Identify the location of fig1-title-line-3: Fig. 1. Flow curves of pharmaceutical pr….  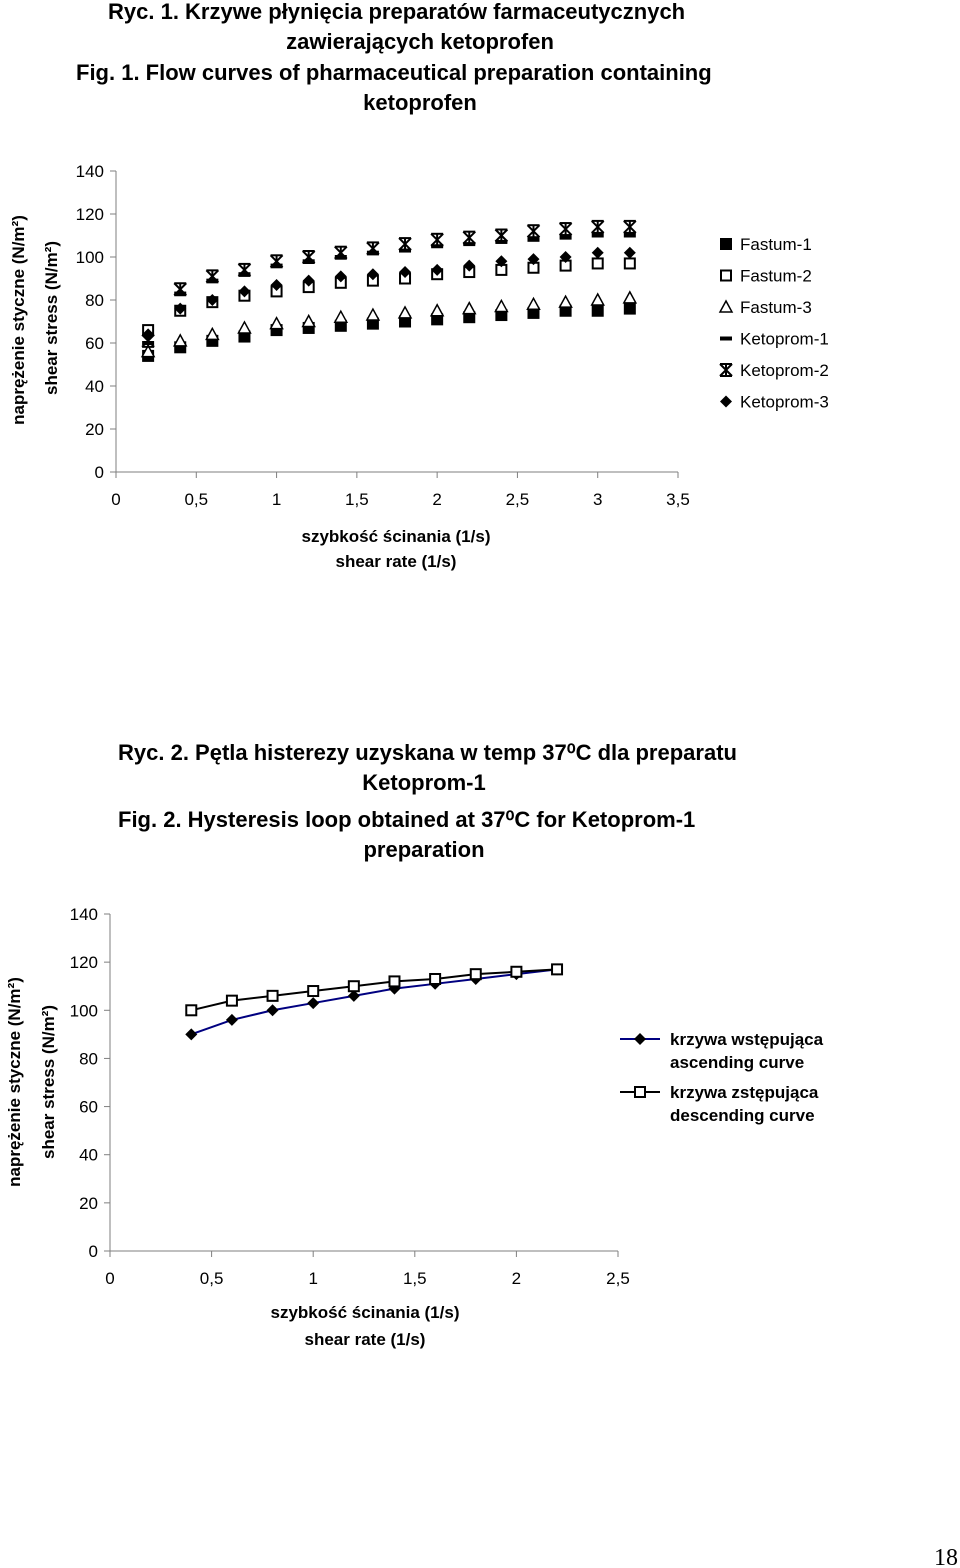
(394, 72).